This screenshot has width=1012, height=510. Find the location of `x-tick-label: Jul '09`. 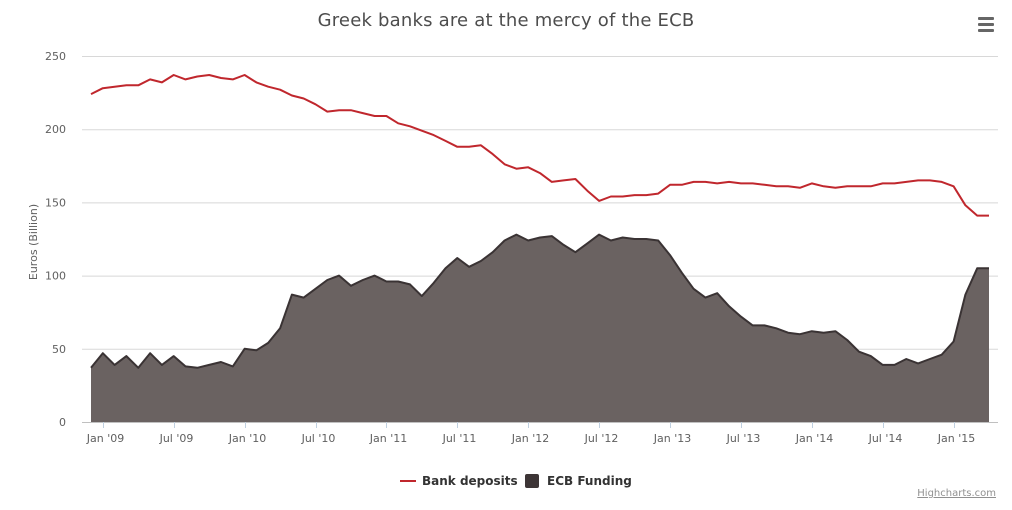

x-tick-label: Jul '09 is located at coordinates (176, 438).